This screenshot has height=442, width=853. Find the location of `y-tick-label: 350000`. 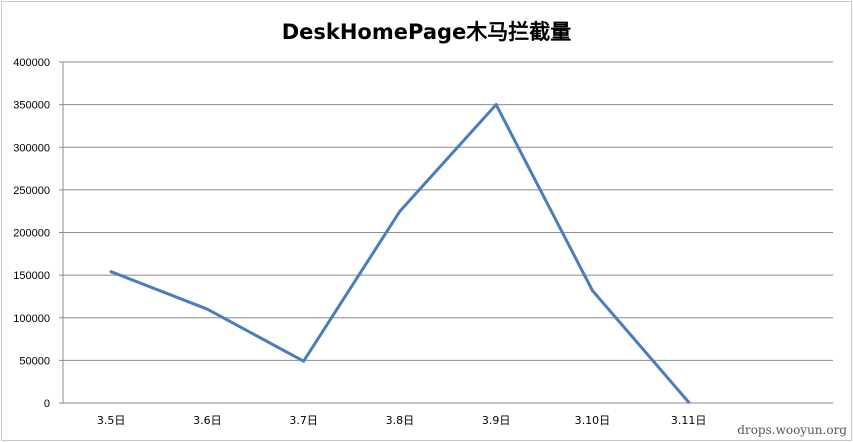

y-tick-label: 350000 is located at coordinates (31, 106).